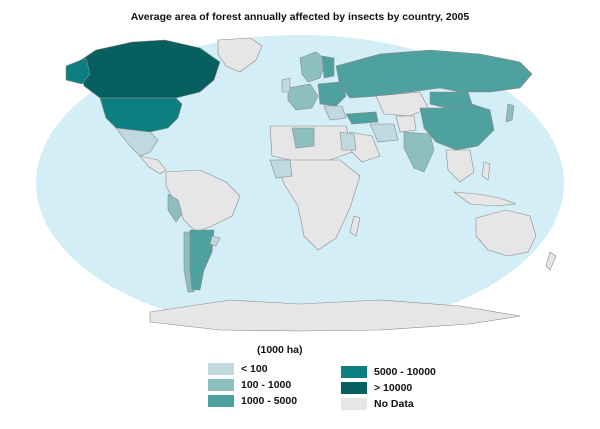 Image resolution: width=600 pixels, height=429 pixels. What do you see at coordinates (269, 401) in the screenshot?
I see `legend-label: 1000 - 5000` at bounding box center [269, 401].